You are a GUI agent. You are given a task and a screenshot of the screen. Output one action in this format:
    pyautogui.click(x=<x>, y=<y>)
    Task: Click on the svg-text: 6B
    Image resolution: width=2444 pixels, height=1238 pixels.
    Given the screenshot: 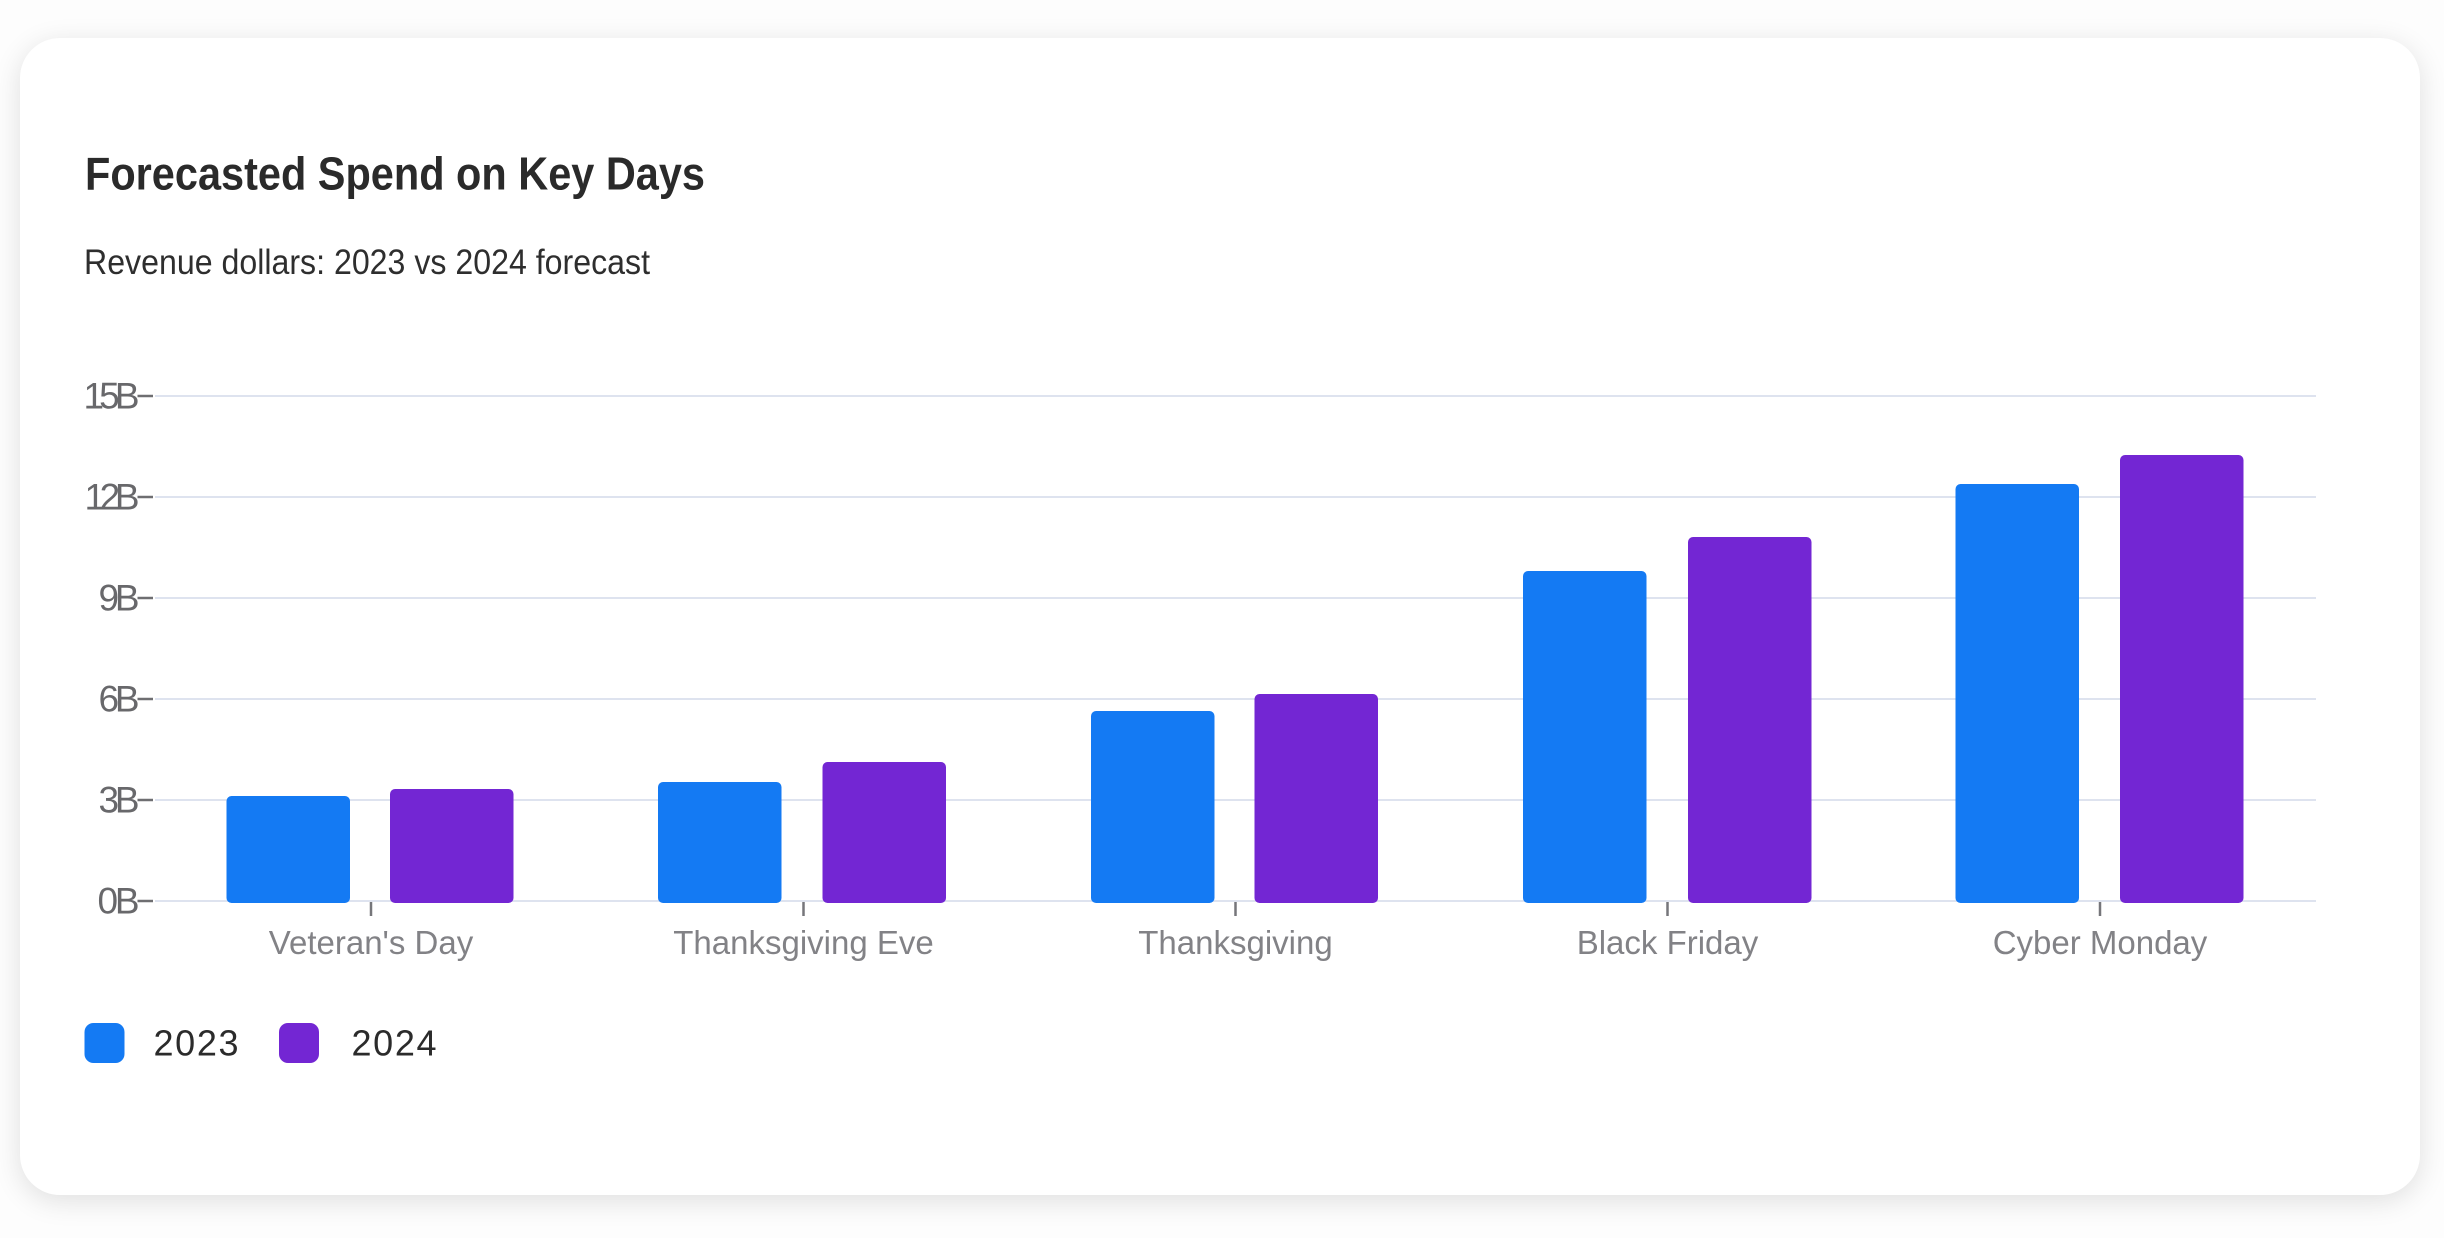 What is the action you would take?
    pyautogui.click(x=119, y=699)
    